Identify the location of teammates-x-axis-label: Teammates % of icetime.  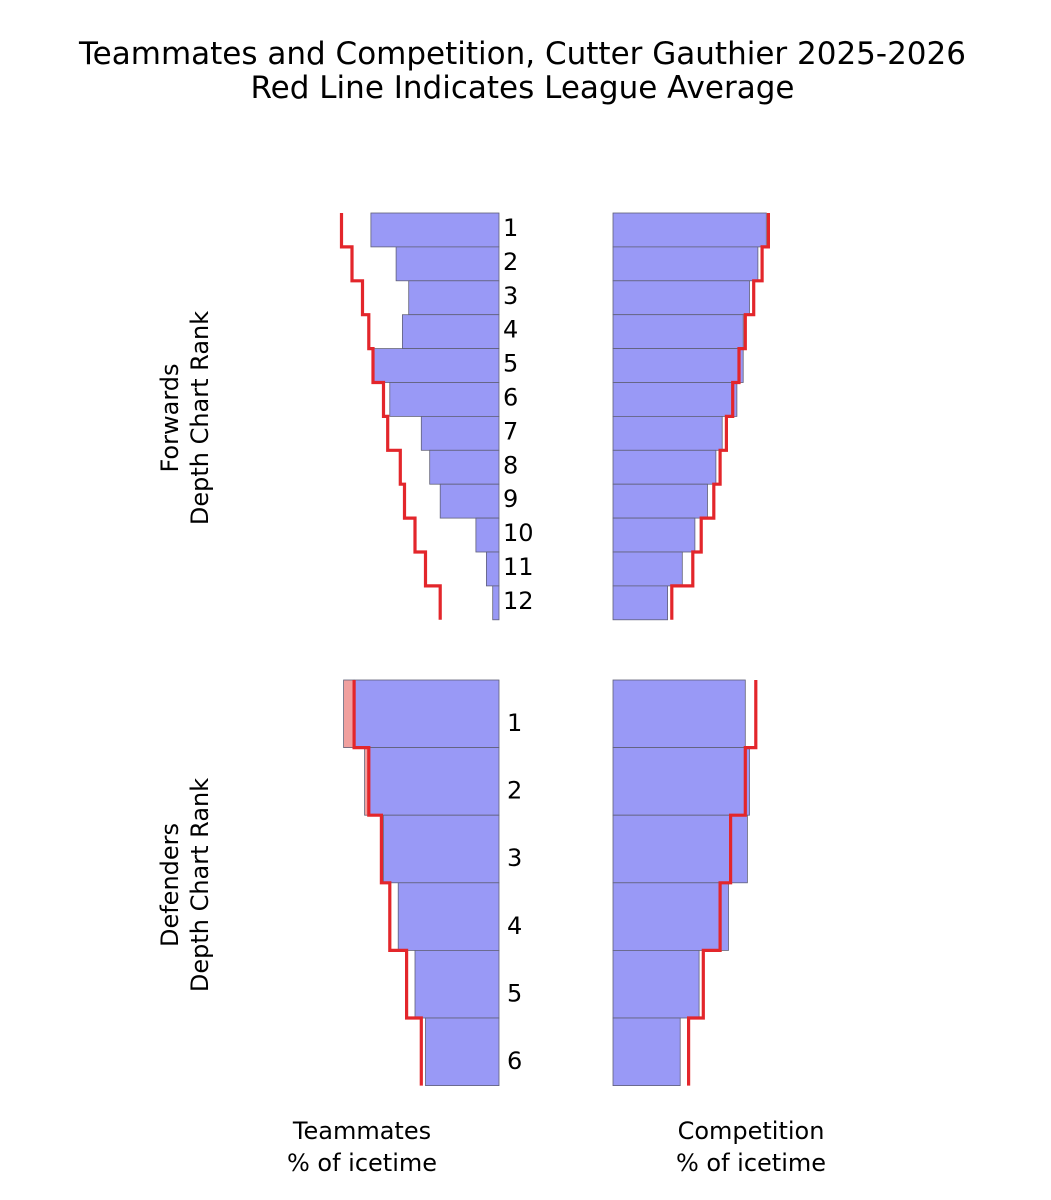
(362, 1147).